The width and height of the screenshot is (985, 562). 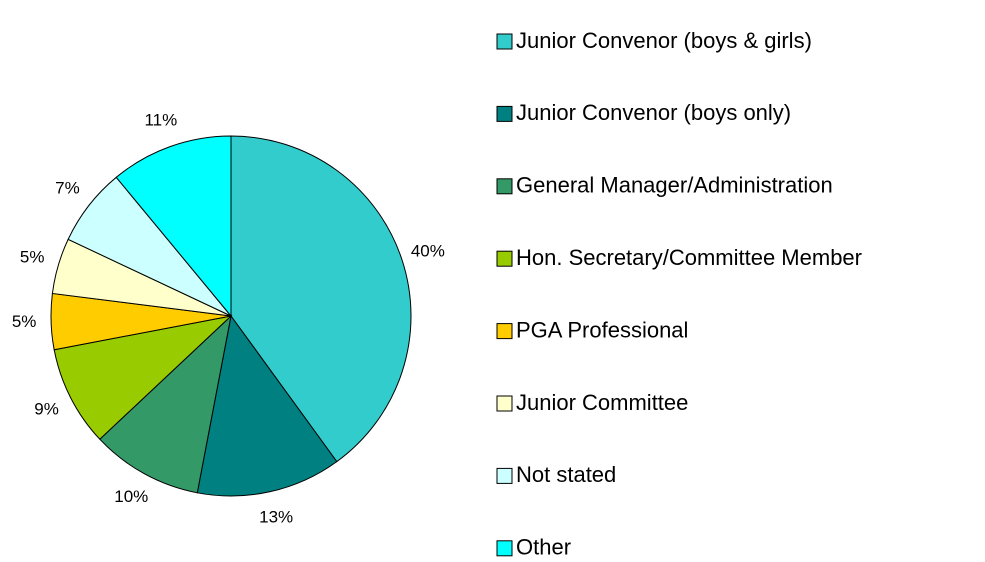 What do you see at coordinates (46, 408) in the screenshot?
I see `value-label: 9%` at bounding box center [46, 408].